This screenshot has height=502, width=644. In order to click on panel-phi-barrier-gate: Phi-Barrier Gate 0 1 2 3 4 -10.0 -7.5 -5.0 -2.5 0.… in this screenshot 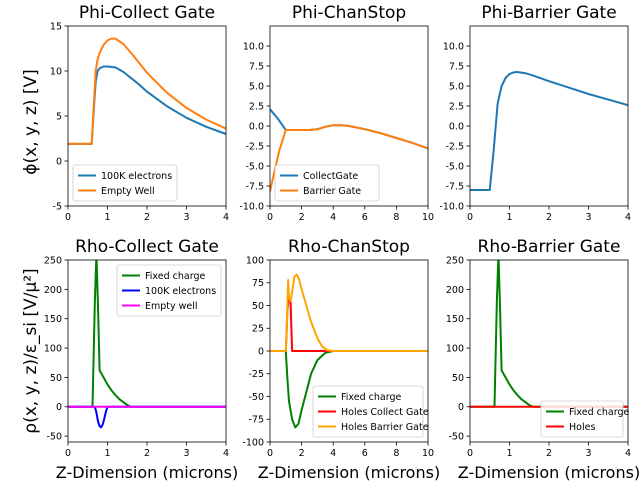, I will do `click(535, 113)`.